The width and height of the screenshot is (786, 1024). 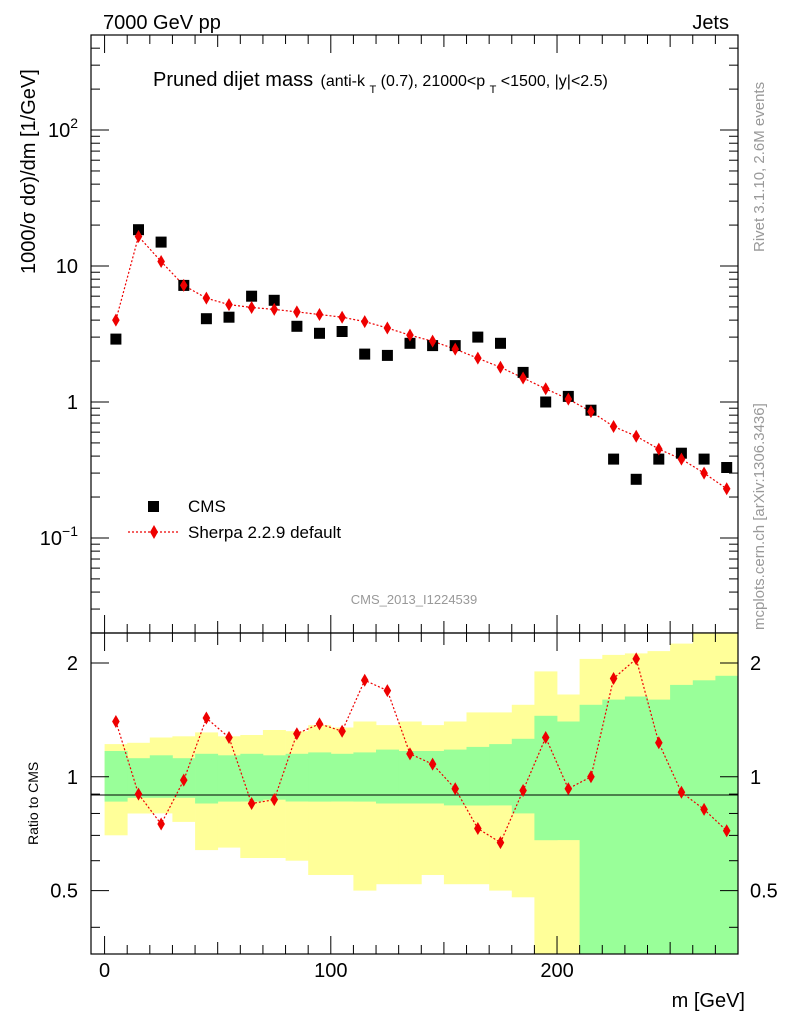 I want to click on title-sub-1: (anti-k, so click(x=343, y=81).